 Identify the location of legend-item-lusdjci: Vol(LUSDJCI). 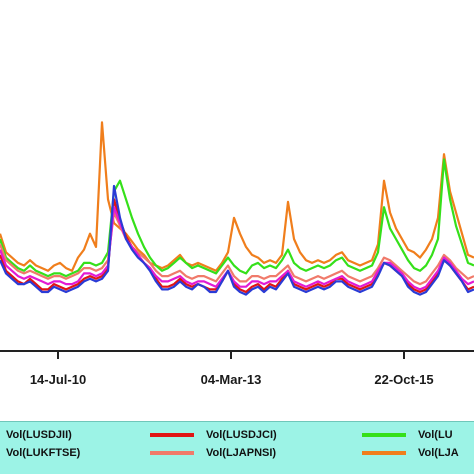
(213, 435).